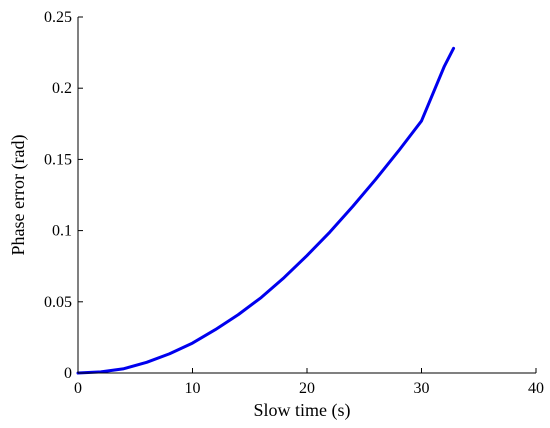  I want to click on x-tick-label: 30, so click(422, 388).